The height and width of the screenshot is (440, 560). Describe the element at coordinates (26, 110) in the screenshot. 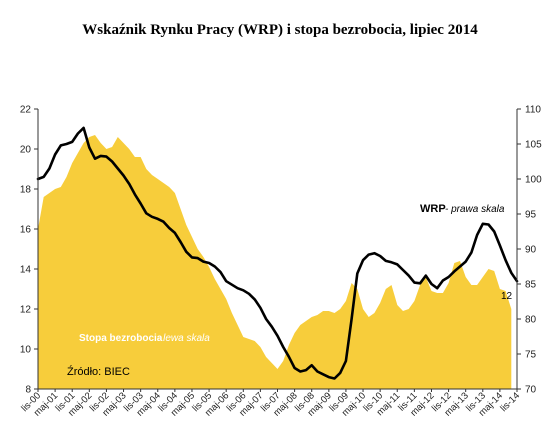

I see `left-tick-label: 22` at that location.